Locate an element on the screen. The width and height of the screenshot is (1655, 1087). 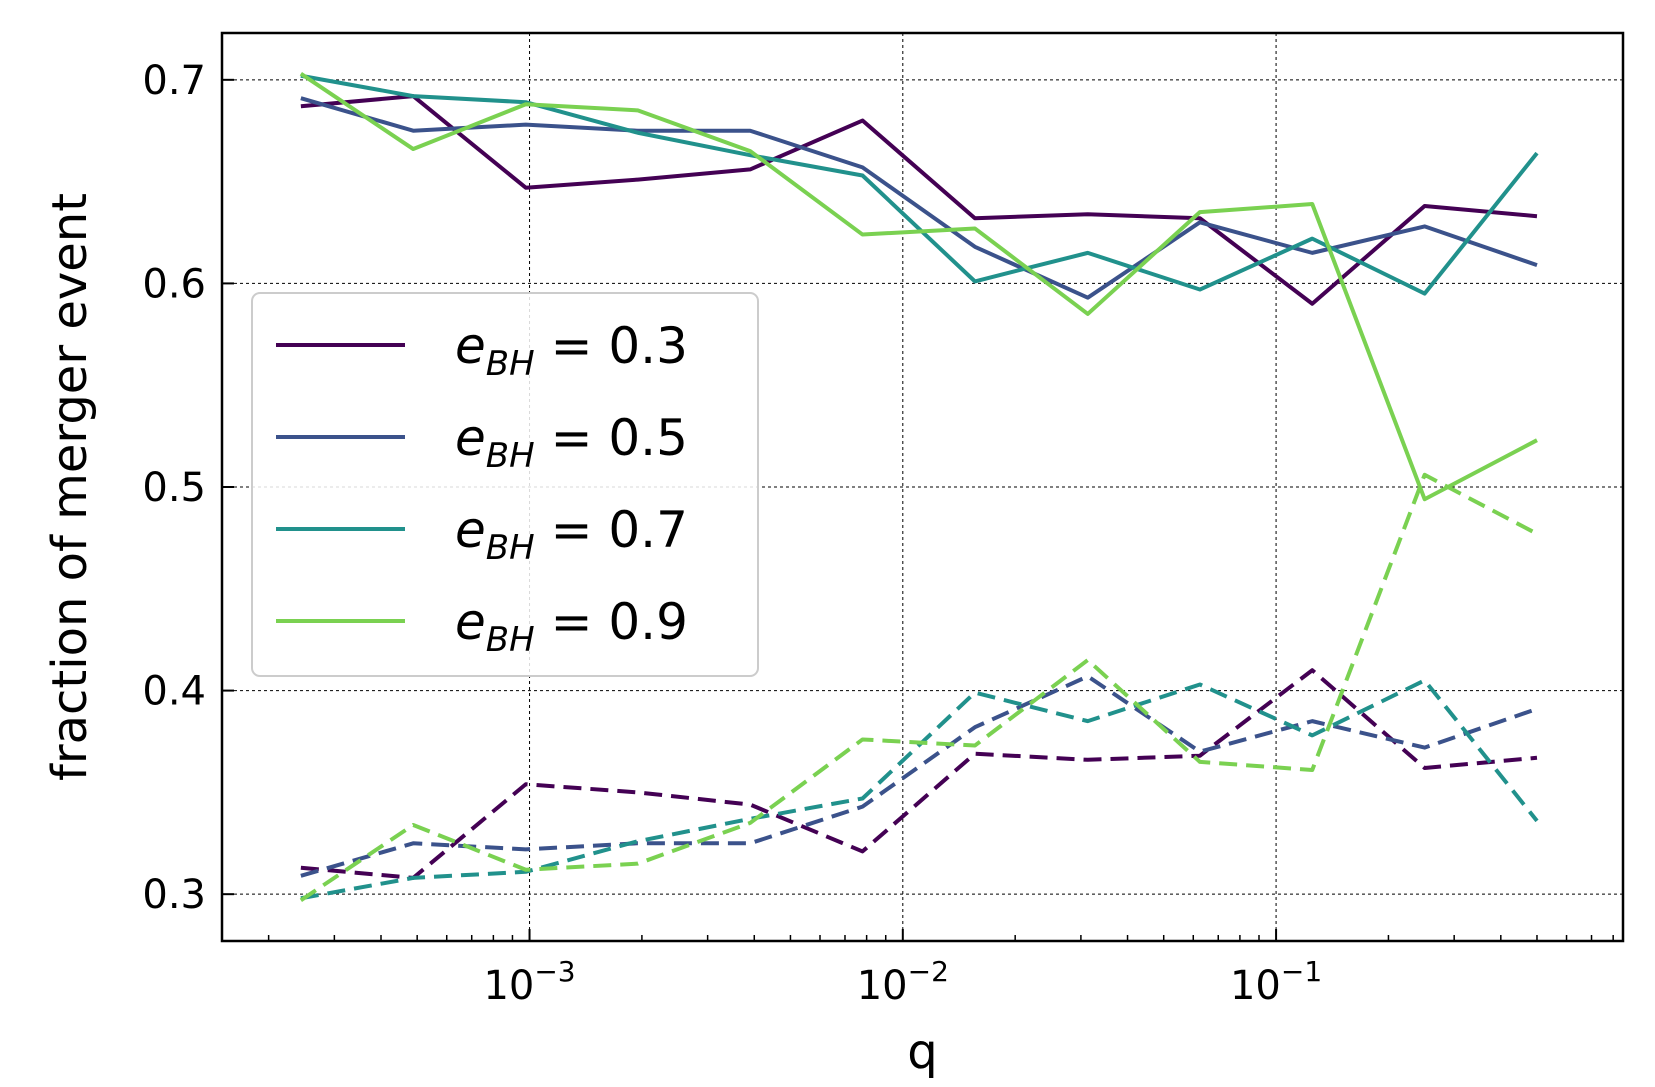
x-axis-ticks: 10⁻³ 10⁻² 10⁻¹ is located at coordinates (902, 969).